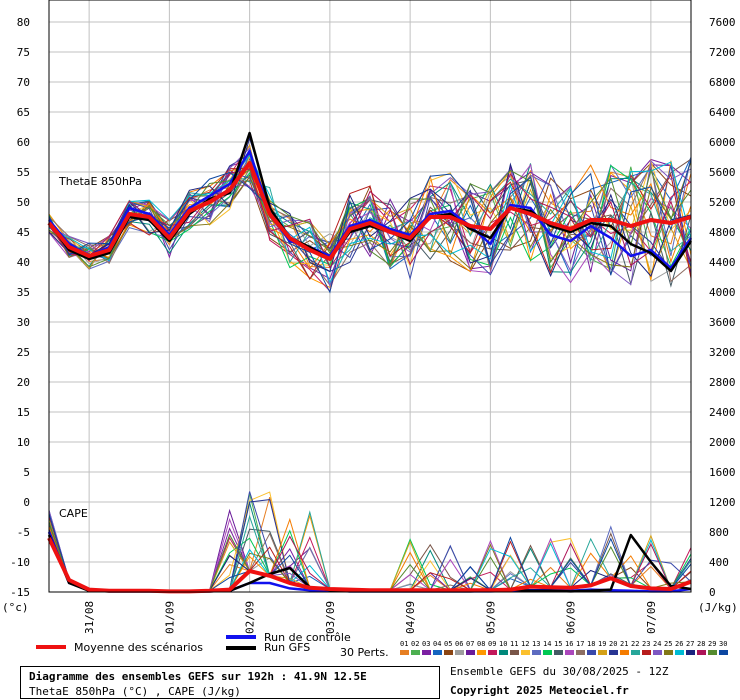 The image size is (740, 700). Describe the element at coordinates (539, 690) in the screenshot. I see `copyright: Copyright 2025 Meteociel.fr` at that location.